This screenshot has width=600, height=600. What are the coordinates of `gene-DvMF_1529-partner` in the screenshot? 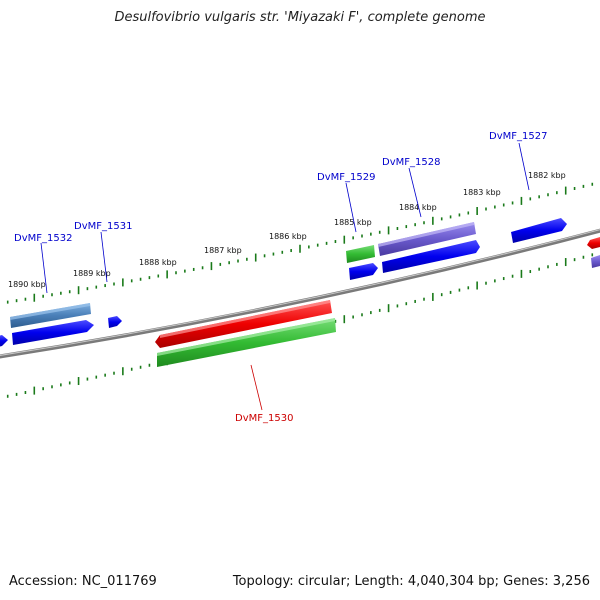 It's located at (363, 271).